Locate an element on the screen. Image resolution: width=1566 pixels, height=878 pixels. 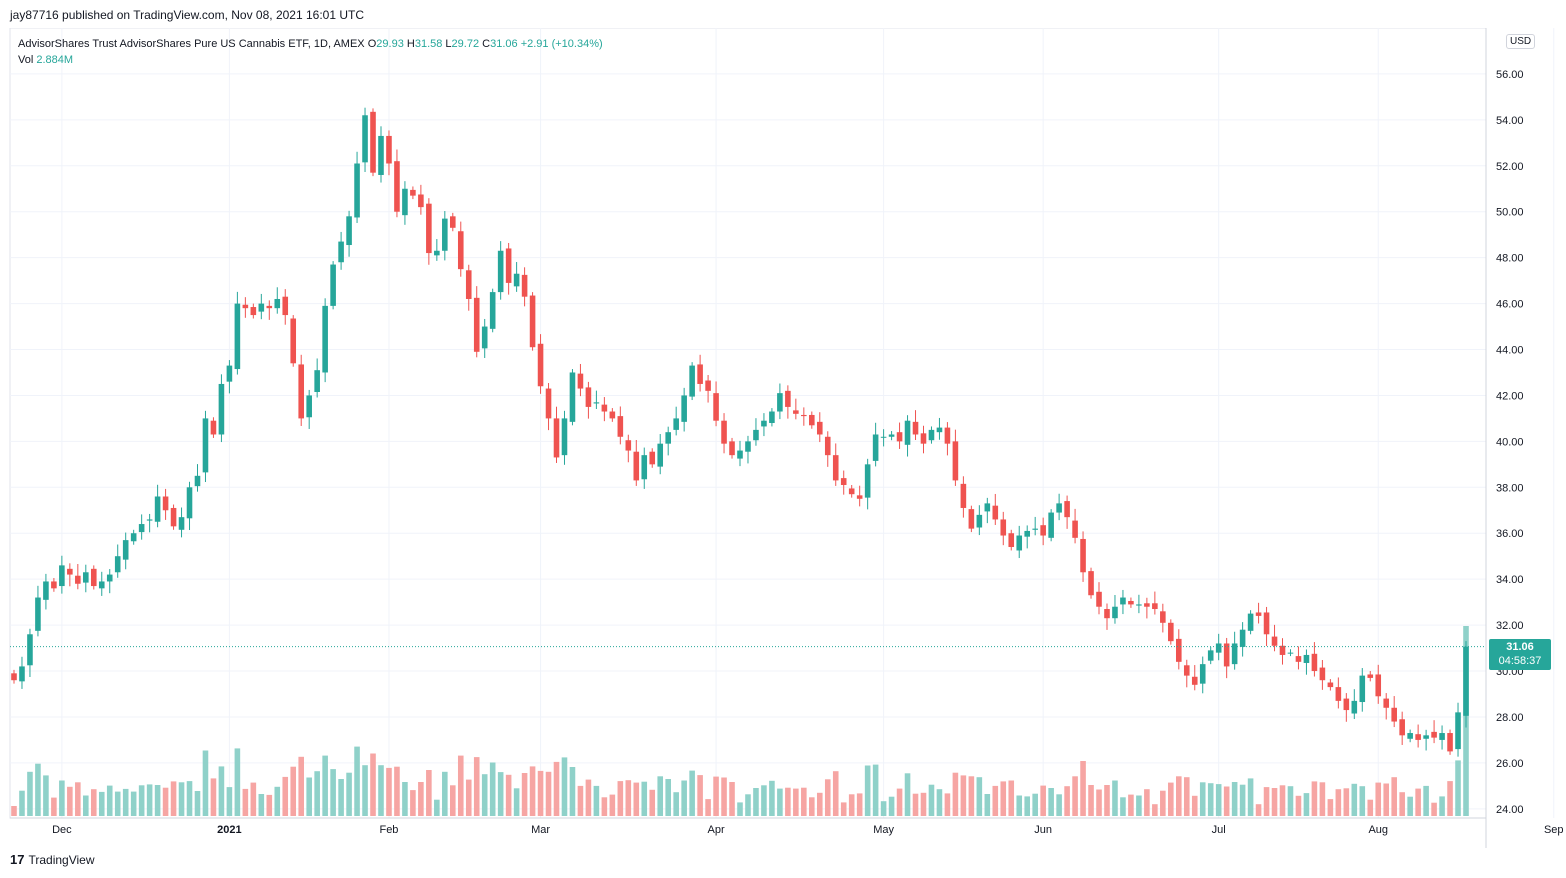
time-tick-label: May is located at coordinates (883, 830).